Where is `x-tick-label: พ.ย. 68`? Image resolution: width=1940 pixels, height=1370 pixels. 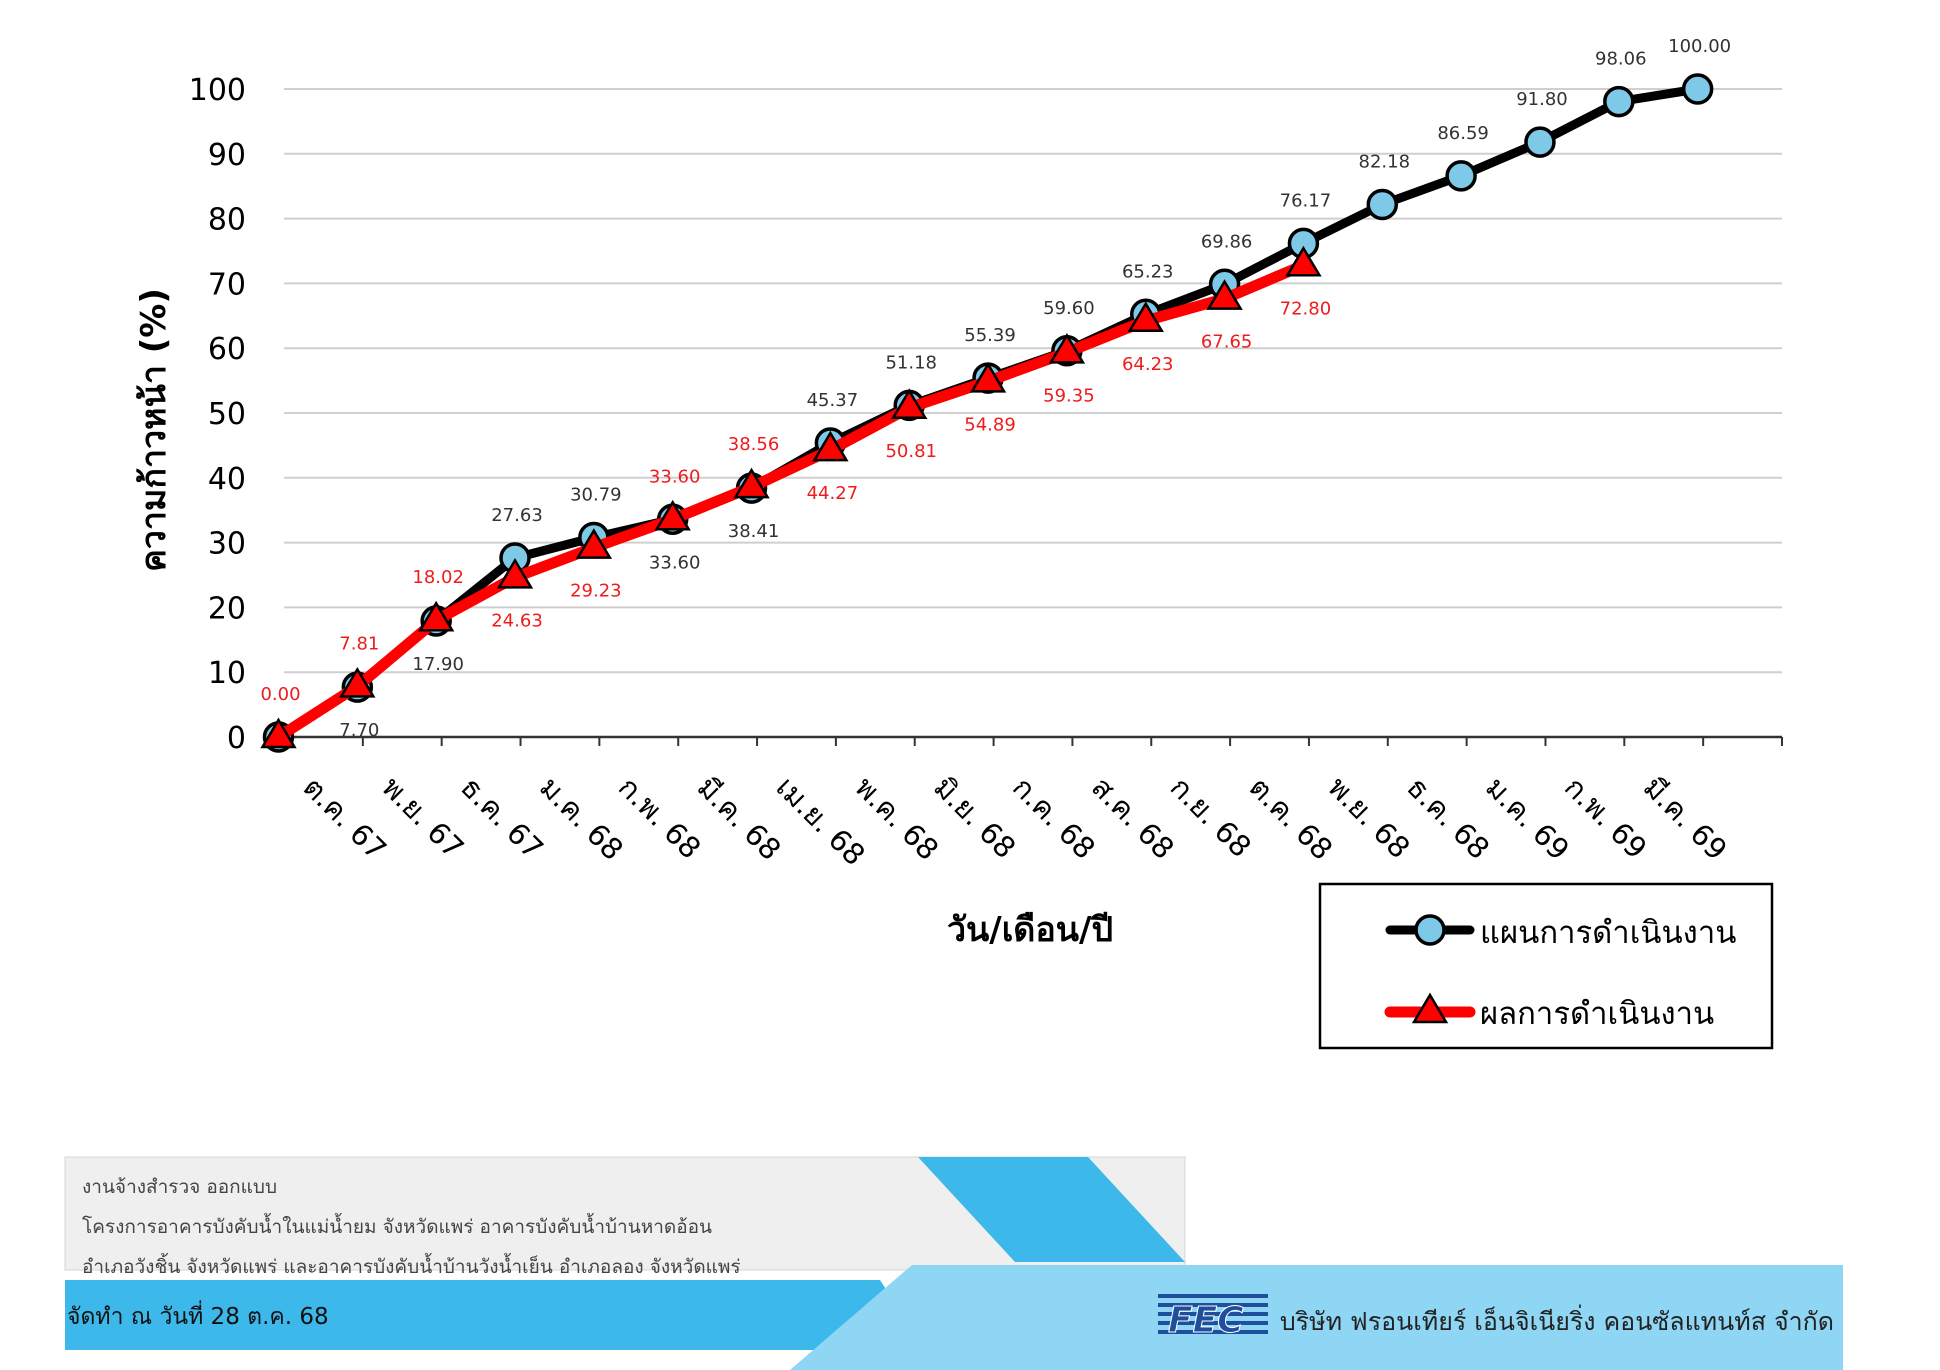
x-tick-label: พ.ย. 68 is located at coordinates (1368, 817).